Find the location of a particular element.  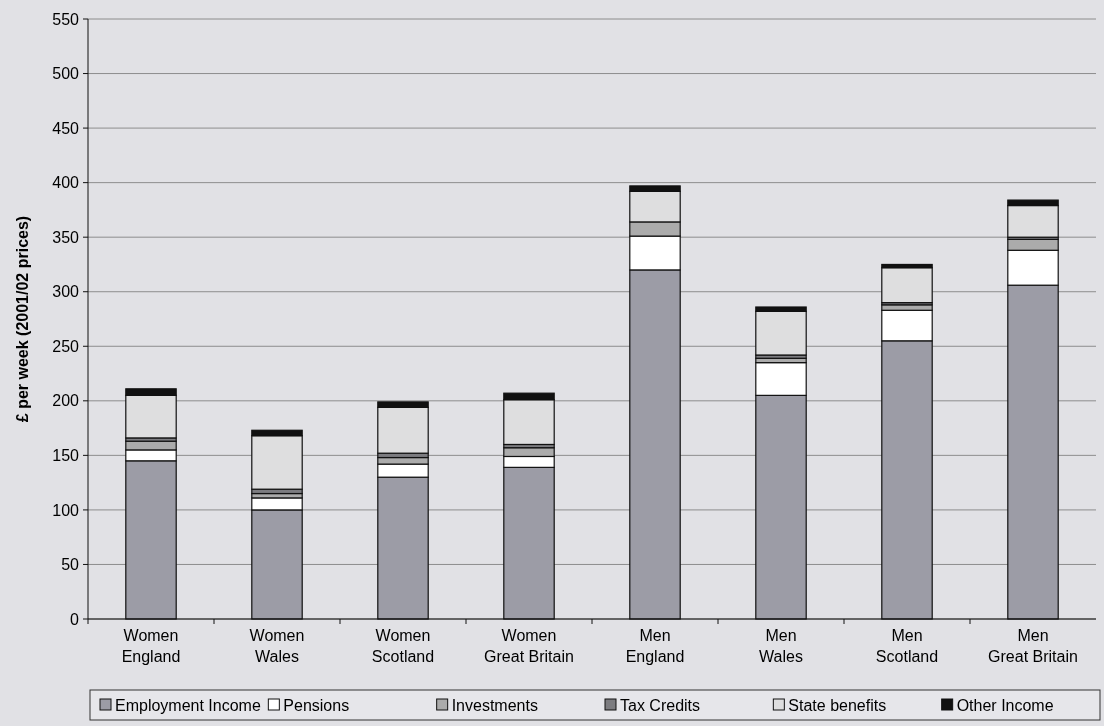

legend-label: Employment Income is located at coordinates (188, 705).